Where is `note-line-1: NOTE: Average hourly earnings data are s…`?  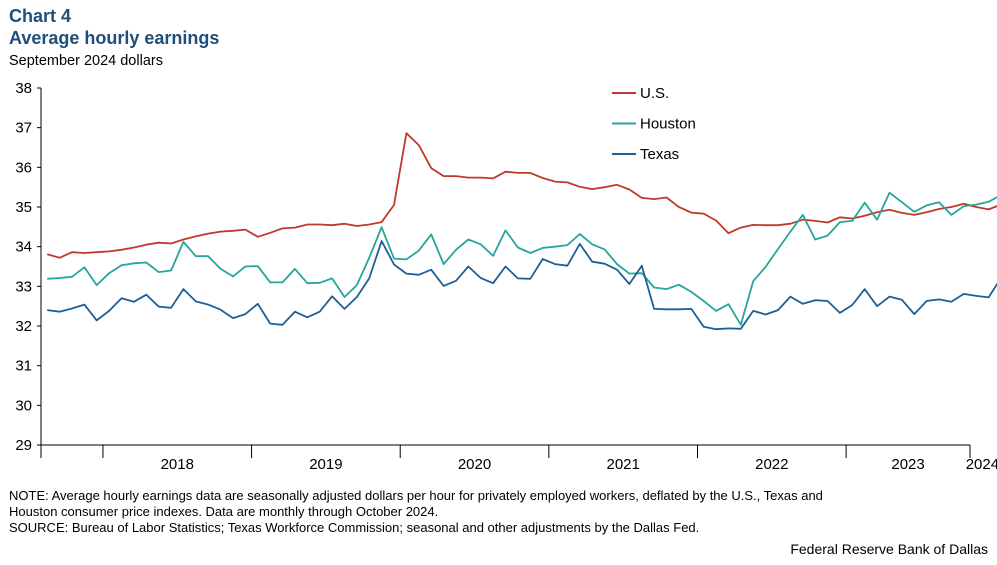 note-line-1: NOTE: Average hourly earnings data are s… is located at coordinates (416, 495).